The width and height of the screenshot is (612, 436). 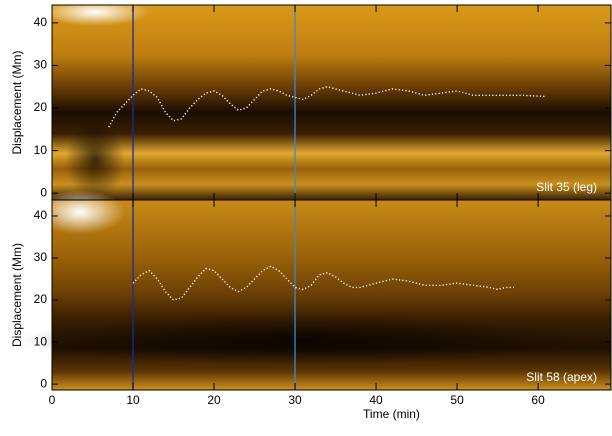 What do you see at coordinates (561, 377) in the screenshot?
I see `panel-annotation: Slit 58 (apex)` at bounding box center [561, 377].